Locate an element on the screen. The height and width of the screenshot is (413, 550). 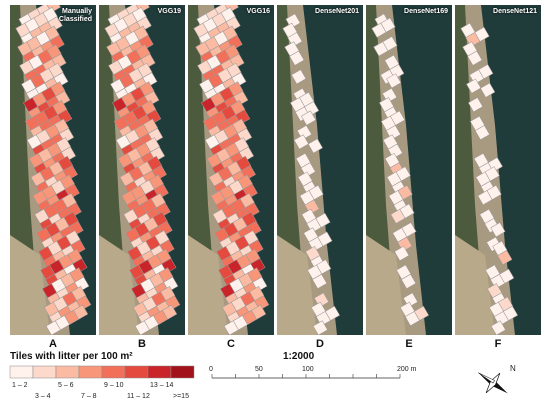
panel-letter: E is located at coordinates (409, 344).